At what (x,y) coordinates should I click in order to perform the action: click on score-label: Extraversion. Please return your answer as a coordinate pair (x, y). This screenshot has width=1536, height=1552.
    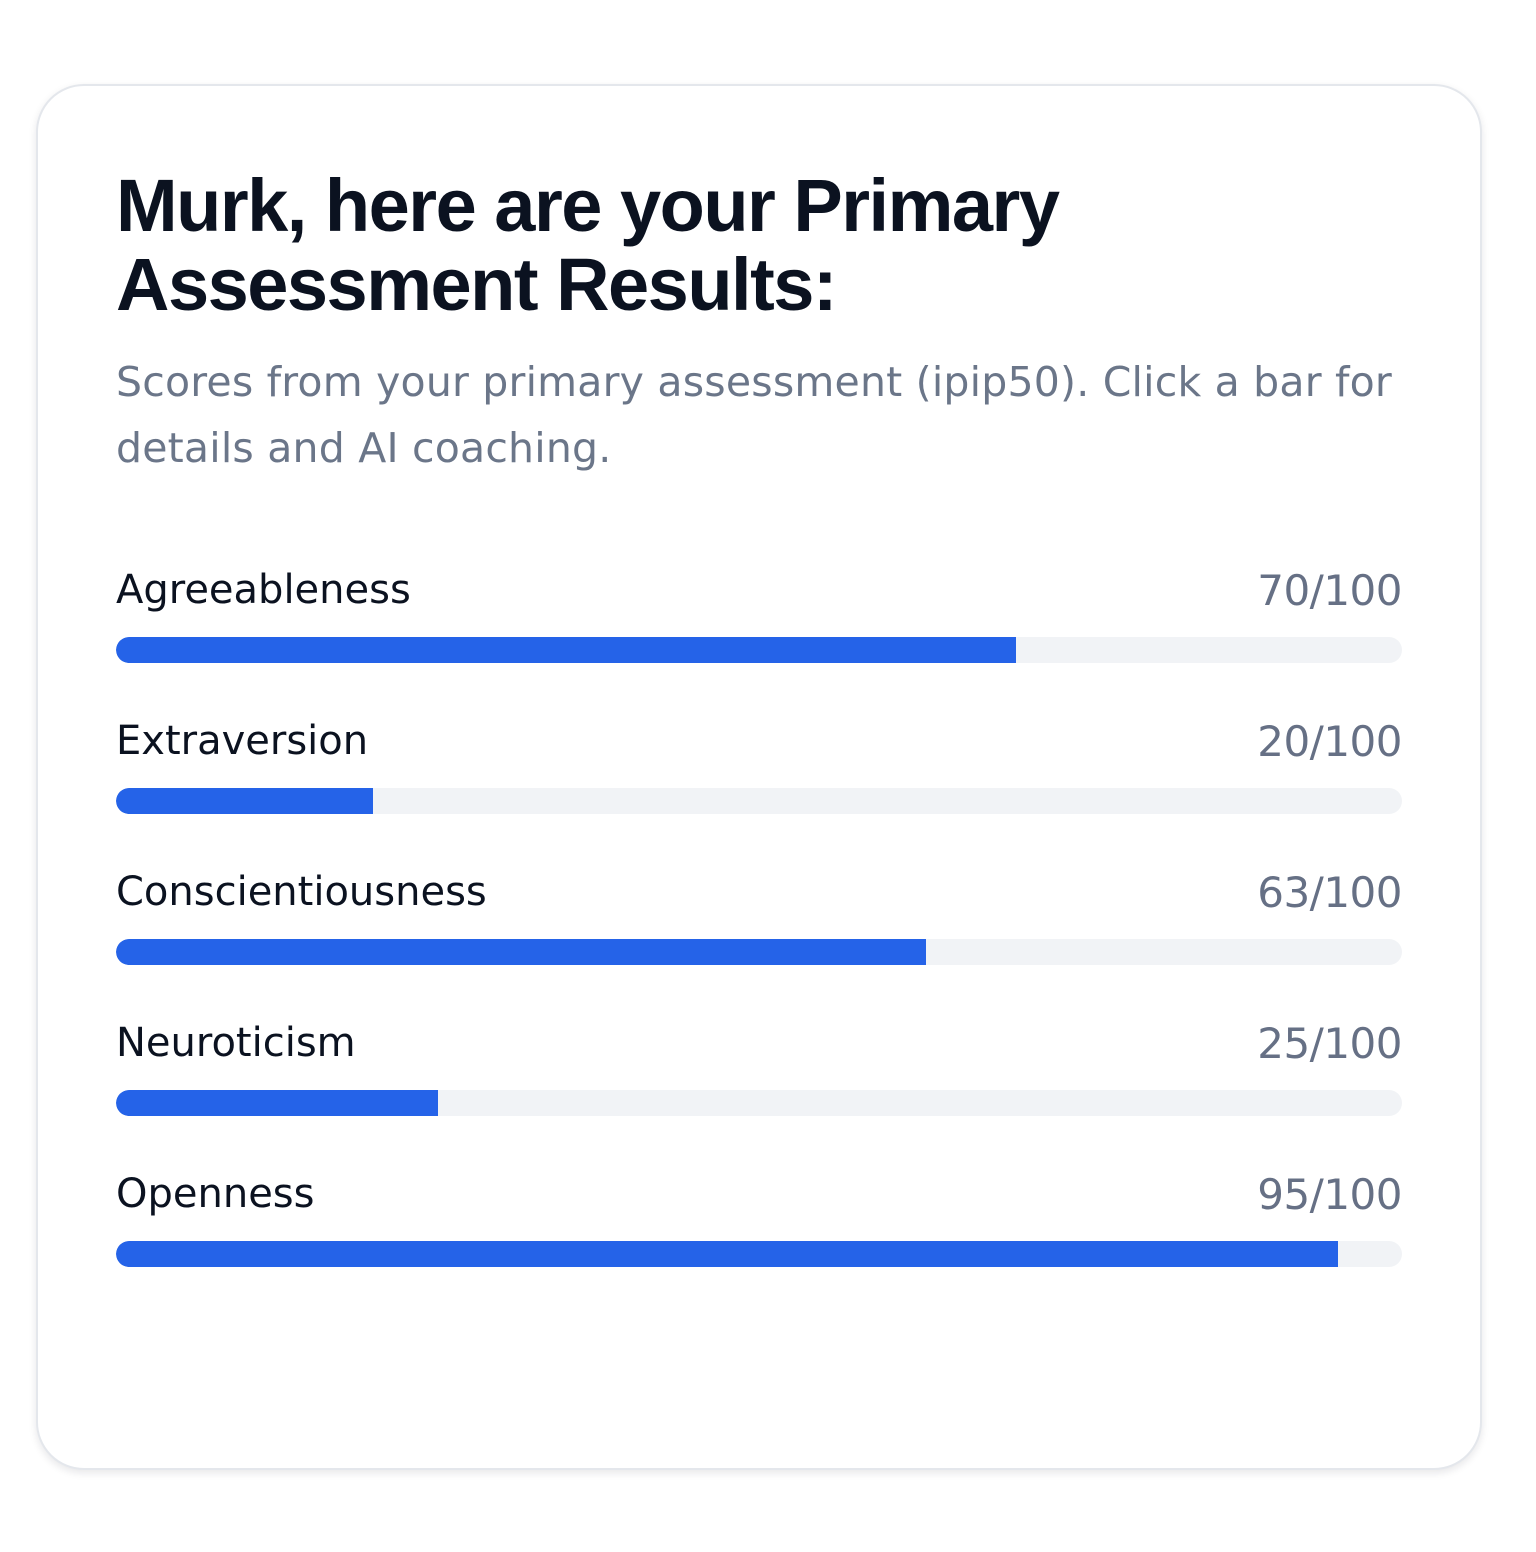
    Looking at the image, I should click on (242, 741).